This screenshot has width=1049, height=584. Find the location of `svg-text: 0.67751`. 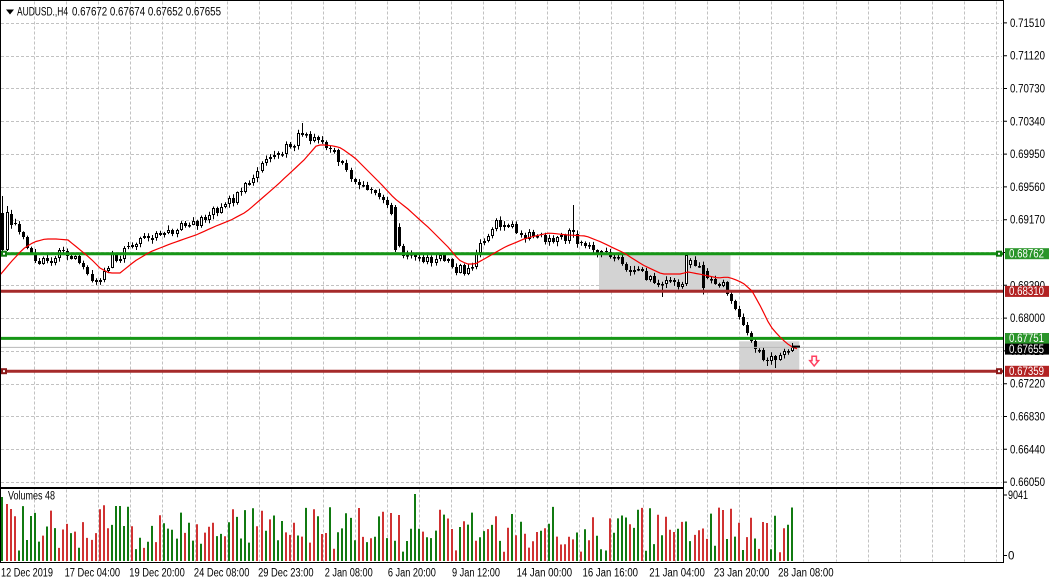

svg-text: 0.67751 is located at coordinates (1026, 339).